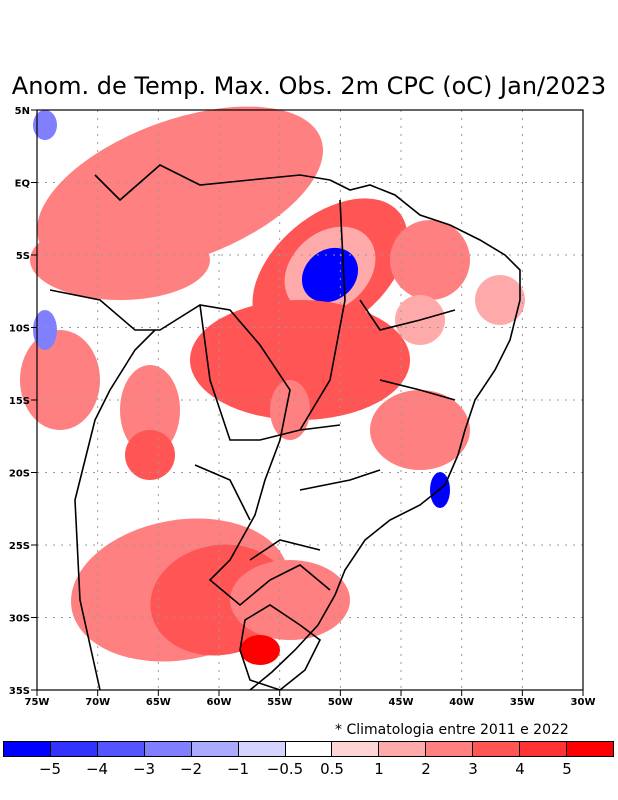 The width and height of the screenshot is (618, 800). I want to click on lat-label: 5N, so click(22, 111).